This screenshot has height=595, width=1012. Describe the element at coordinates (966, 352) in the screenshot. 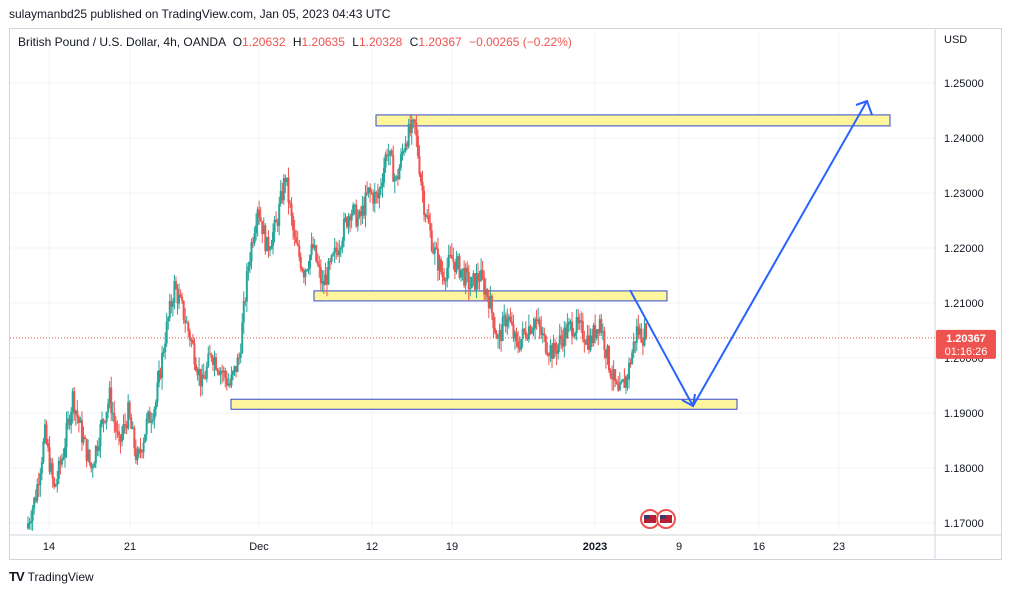

I see `bar-countdown: 01:16:26` at that location.